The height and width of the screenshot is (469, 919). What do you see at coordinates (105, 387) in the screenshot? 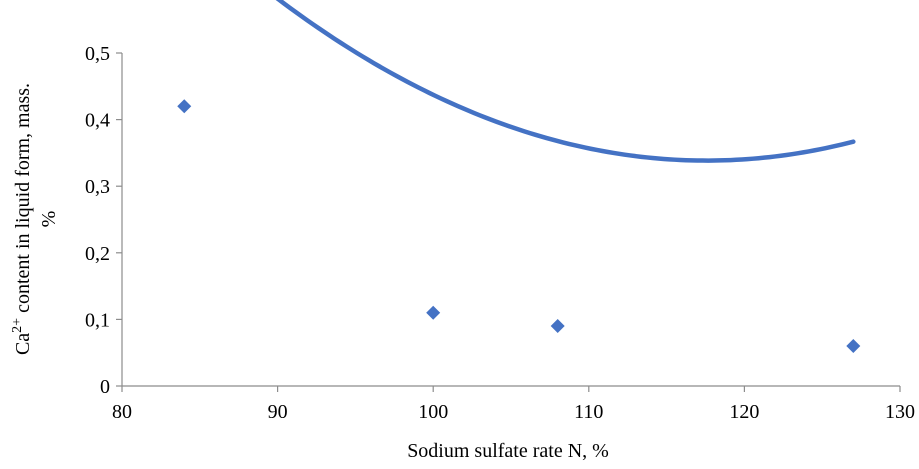
I see `y-tick-label: 0` at bounding box center [105, 387].